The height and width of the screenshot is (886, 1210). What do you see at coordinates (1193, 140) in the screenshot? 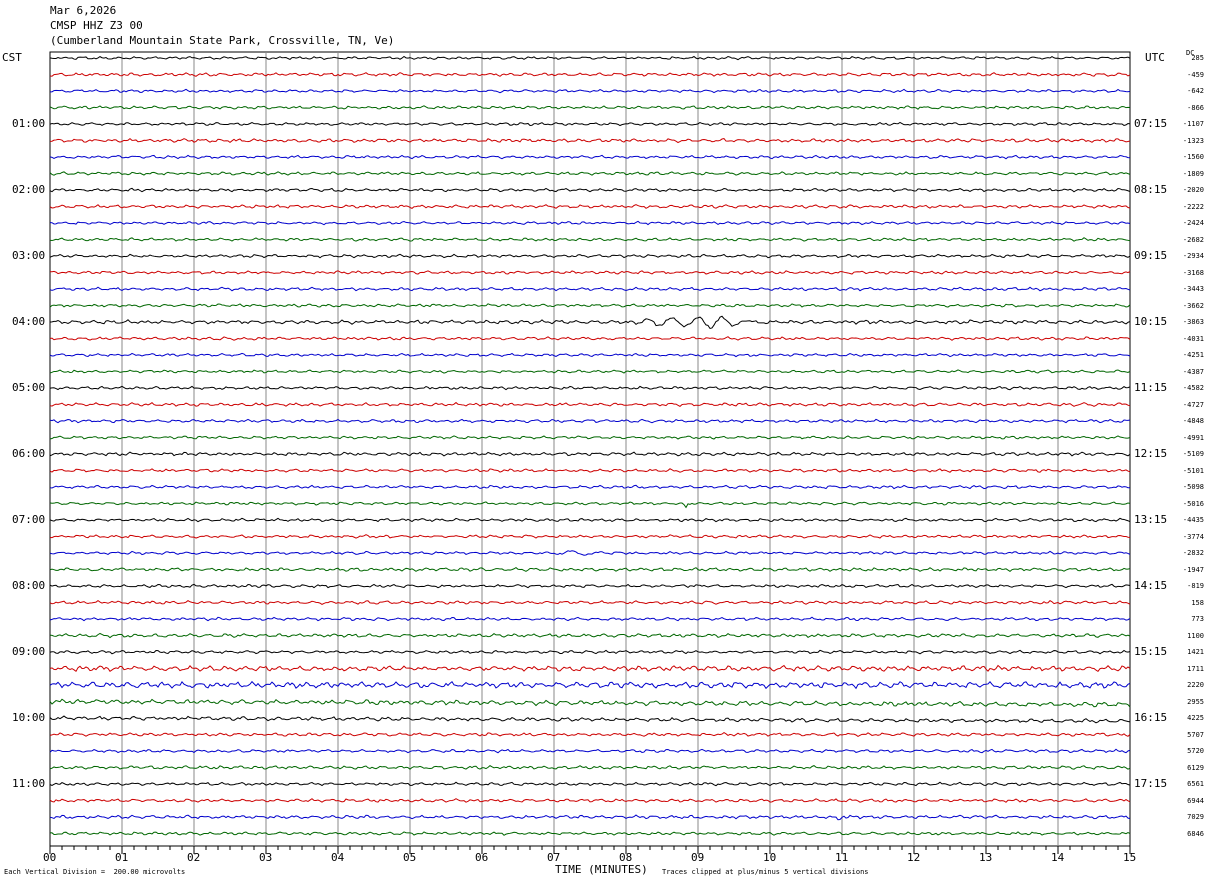
I see `dc-offset-label: -1323` at bounding box center [1193, 140].